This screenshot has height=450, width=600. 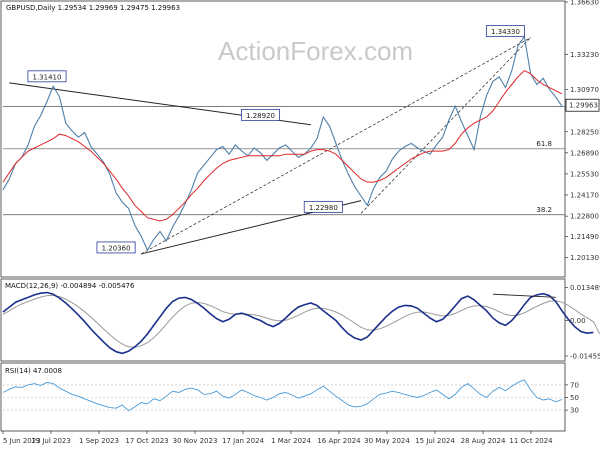 I want to click on price-annotation: 1.22980, so click(x=323, y=208).